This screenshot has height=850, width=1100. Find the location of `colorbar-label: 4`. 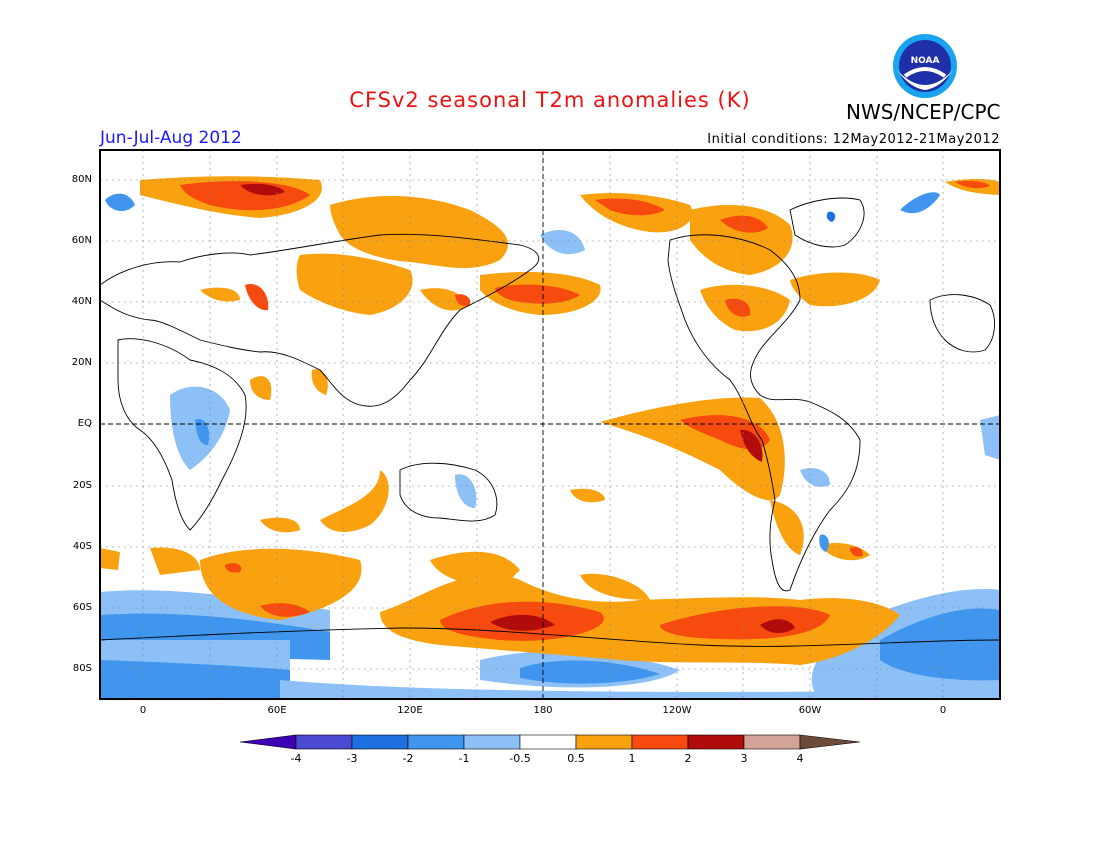

colorbar-label: 4 is located at coordinates (800, 758).